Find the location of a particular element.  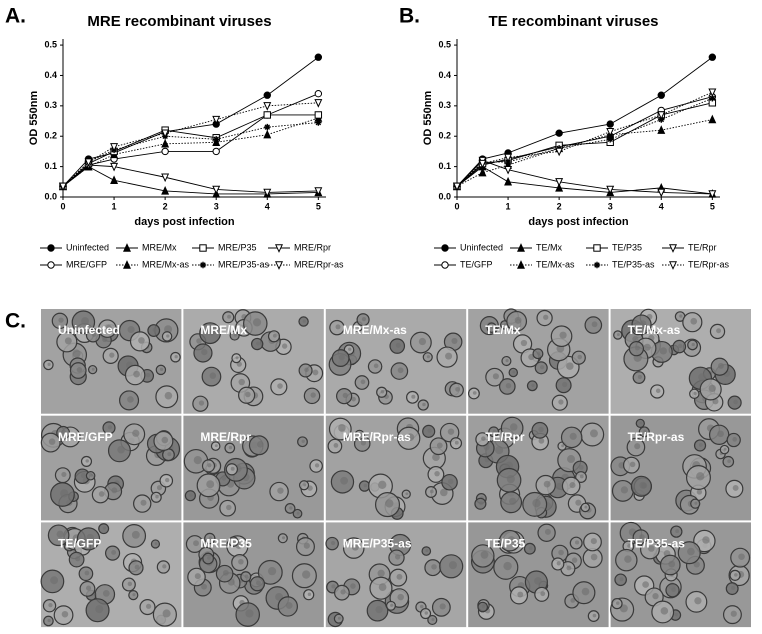

micrograph: MRE/Rpr-as is located at coordinates (396, 468).